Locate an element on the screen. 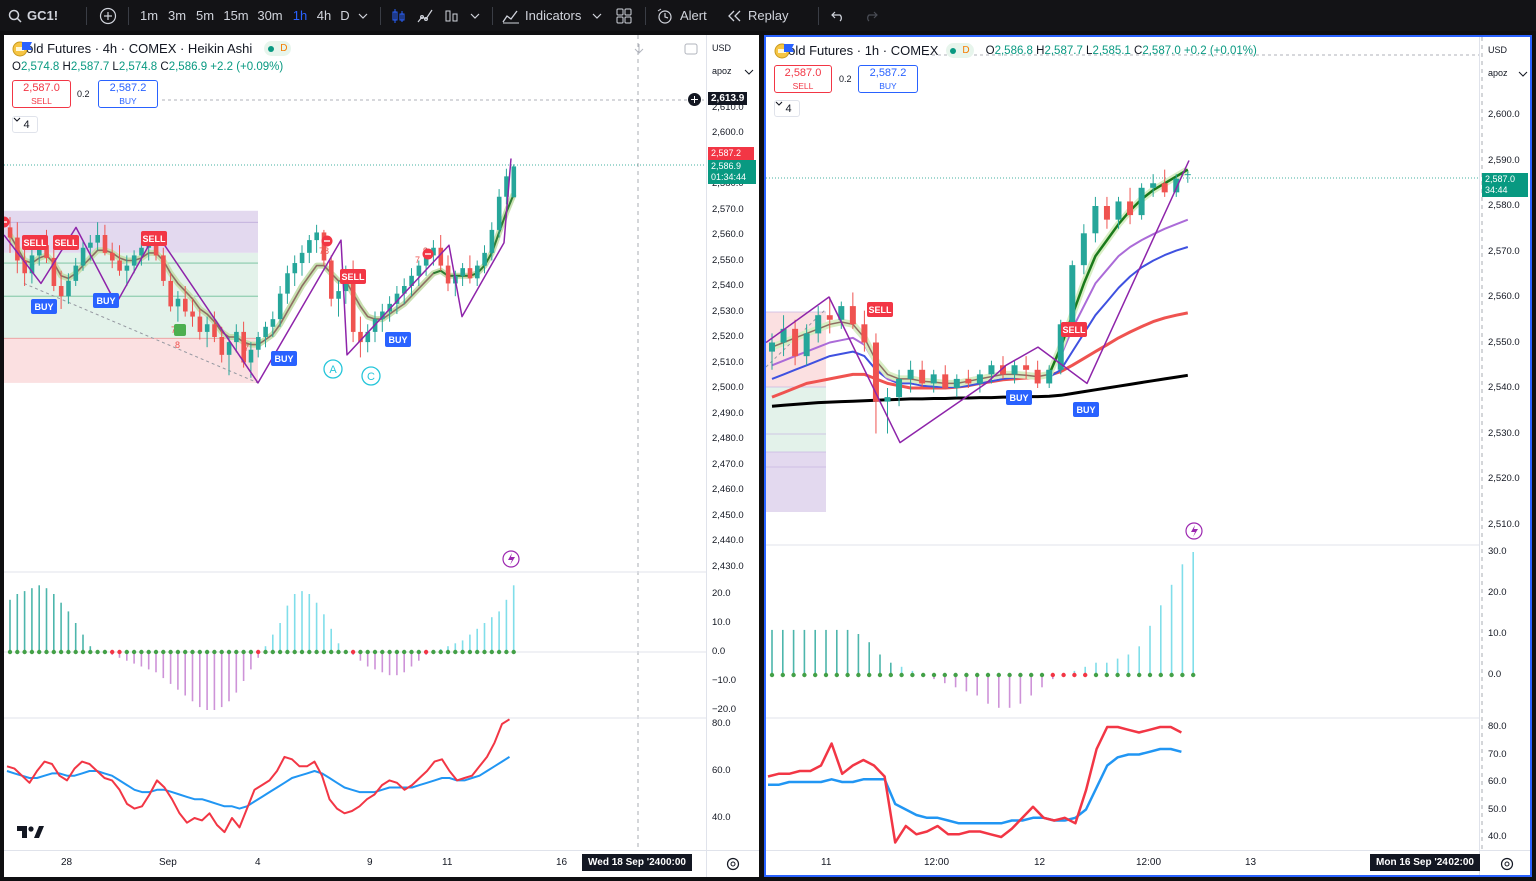 The width and height of the screenshot is (1536, 881). time-tick-4: 13 is located at coordinates (1251, 862).